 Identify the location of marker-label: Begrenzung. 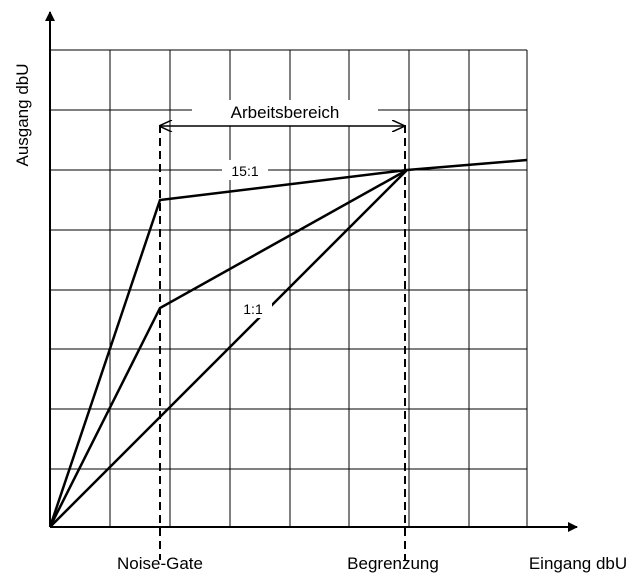
(393, 563).